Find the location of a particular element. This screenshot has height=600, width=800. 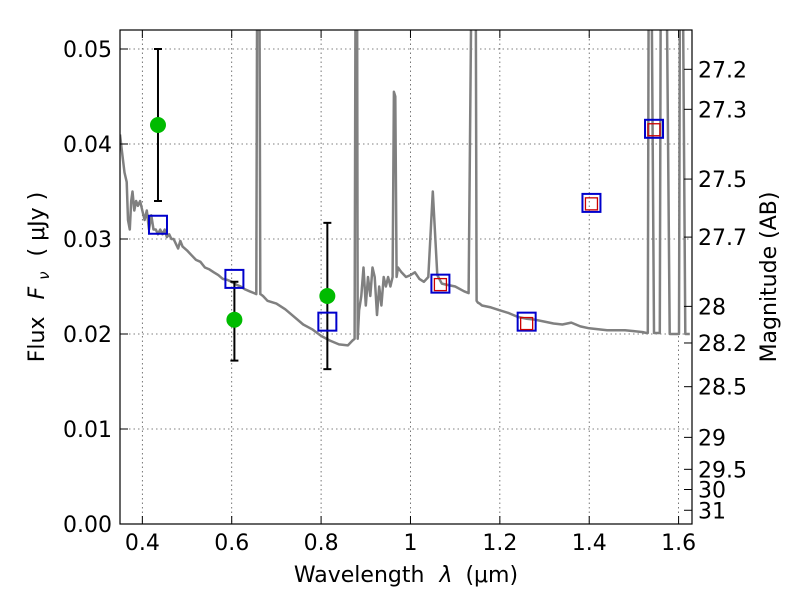

x-tick-label: 1 is located at coordinates (410, 543).